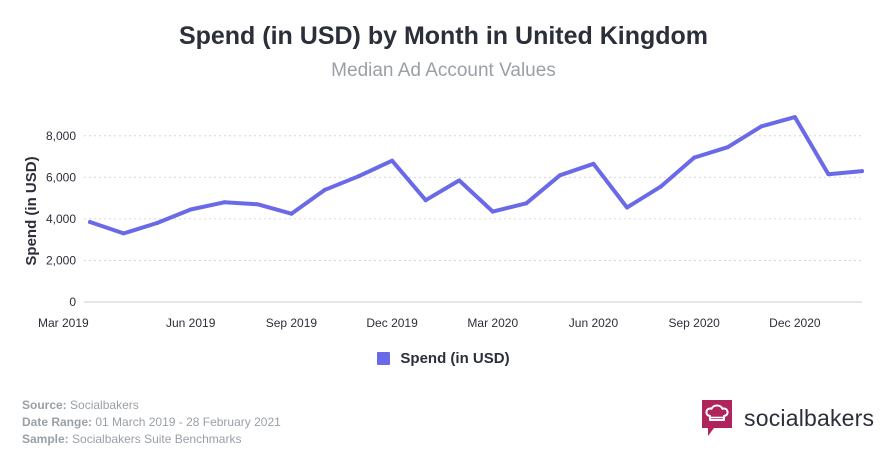 The width and height of the screenshot is (887, 465). What do you see at coordinates (443, 70) in the screenshot?
I see `chart-subtitle: Median Ad Account Values` at bounding box center [443, 70].